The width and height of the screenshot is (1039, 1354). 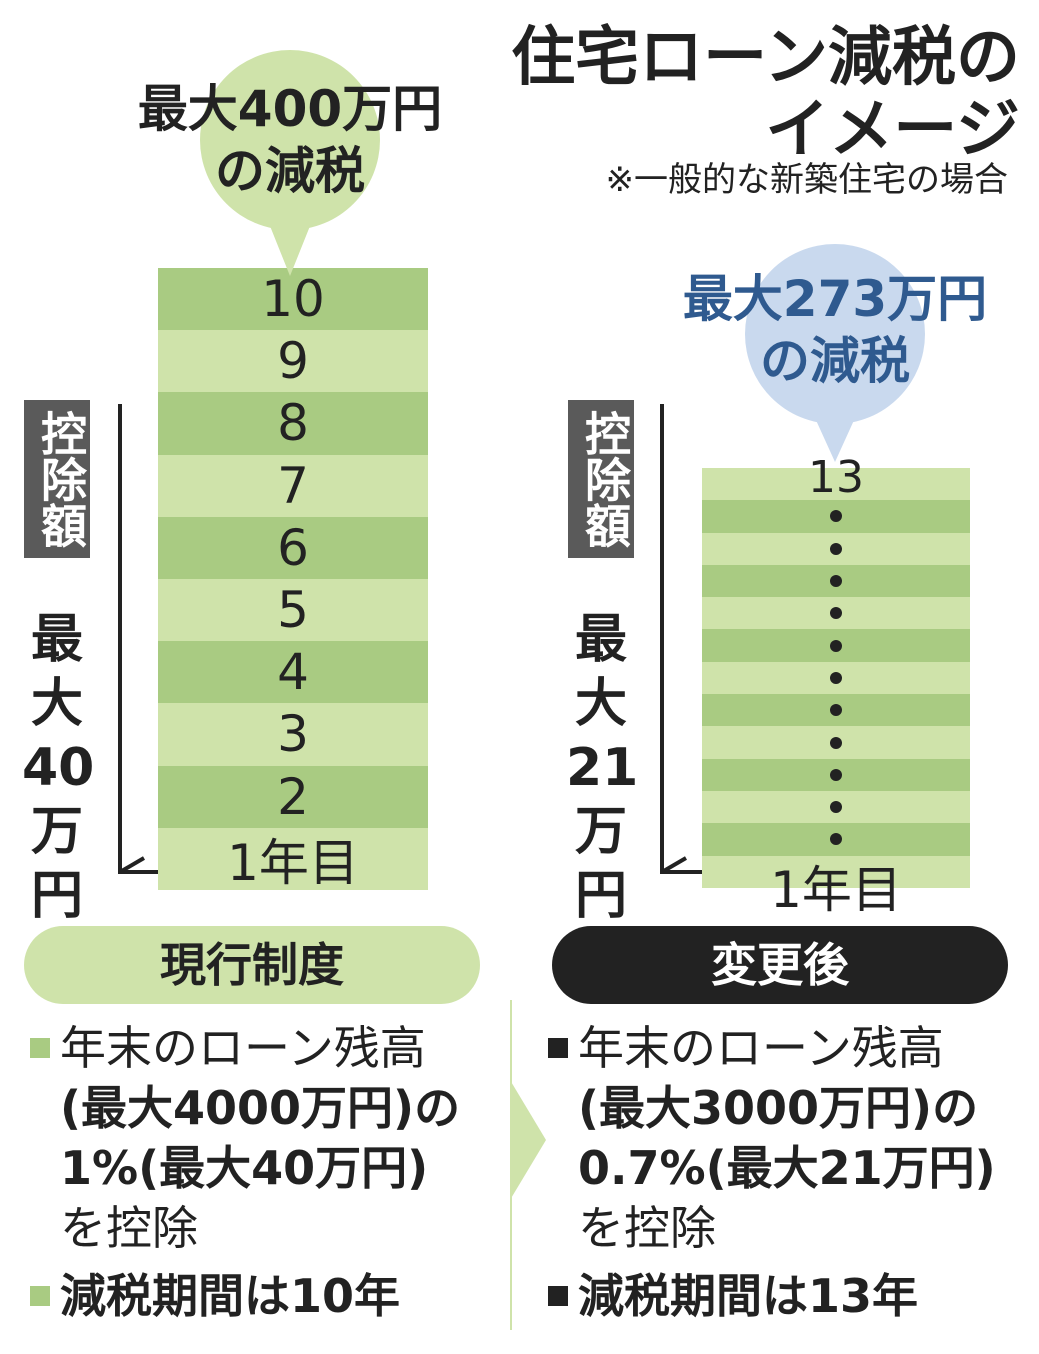 What do you see at coordinates (600, 832) in the screenshot?
I see `revised-max-label-char: 万` at bounding box center [600, 832].